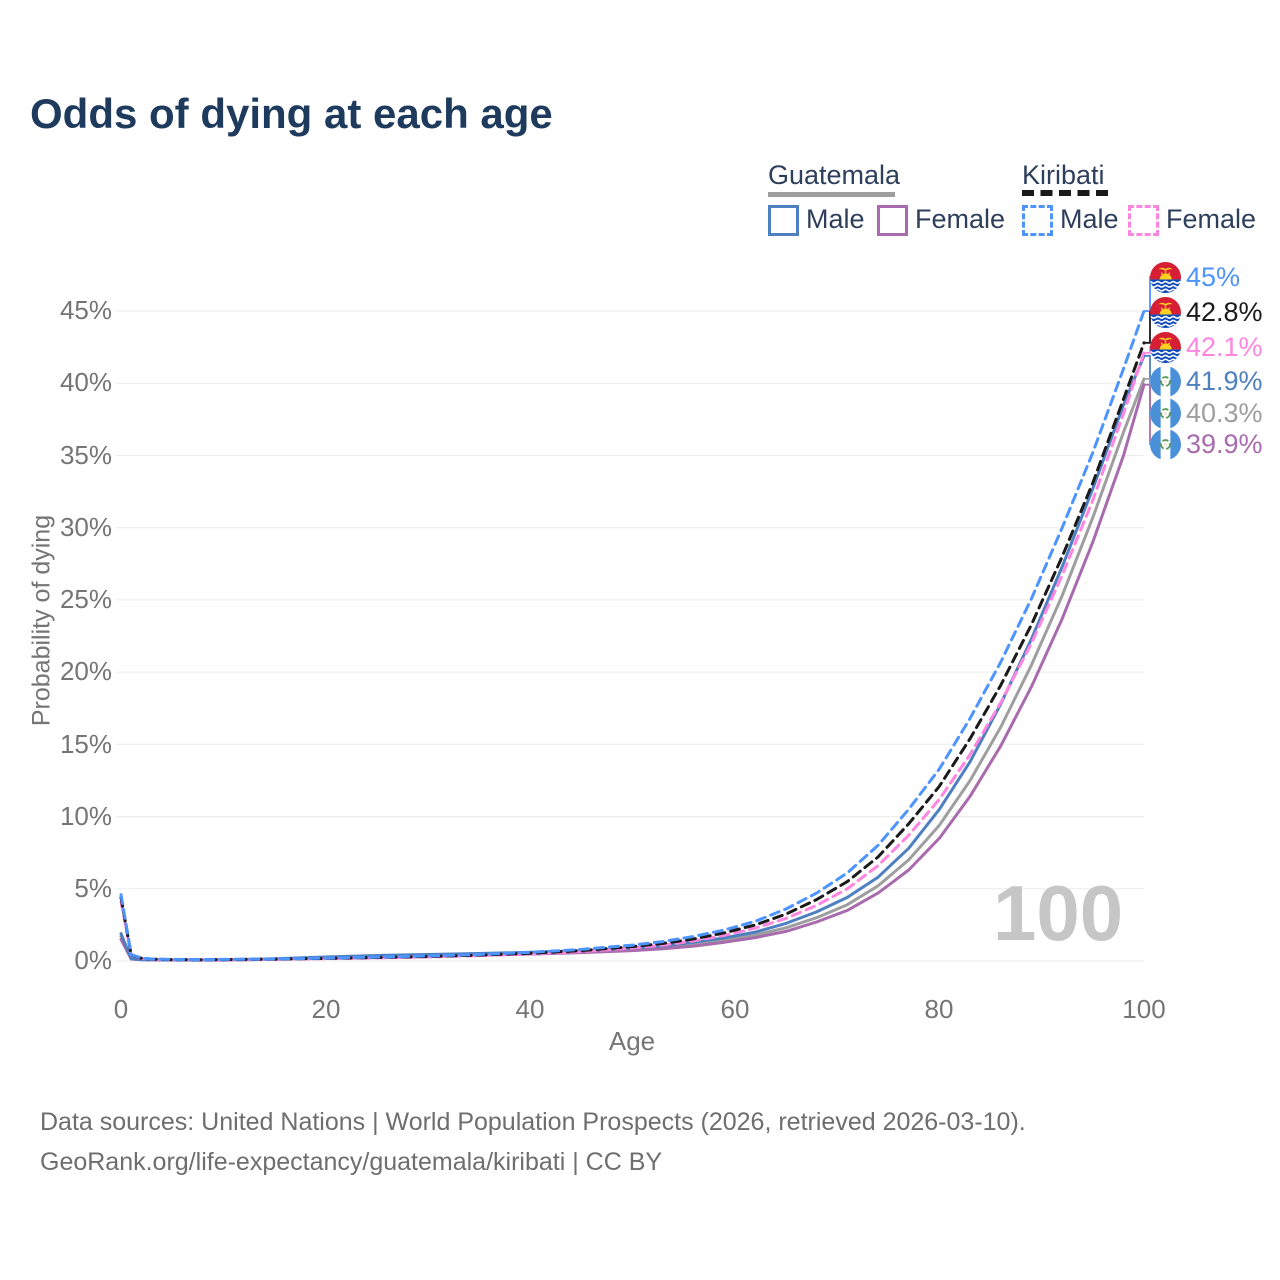 Image resolution: width=1280 pixels, height=1280 pixels. Describe the element at coordinates (85, 527) in the screenshot. I see `y-tick-30: 30%` at that location.